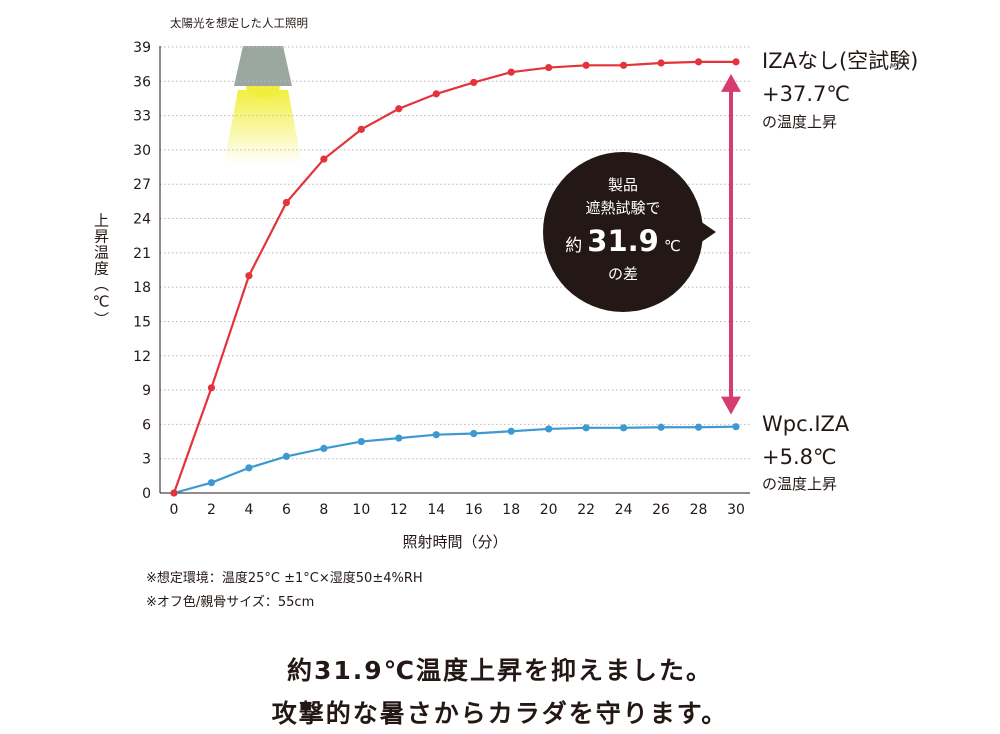  I want to click on label-wpc-iza: Wpc.IZA +5.8℃ の温度上昇, so click(806, 452).